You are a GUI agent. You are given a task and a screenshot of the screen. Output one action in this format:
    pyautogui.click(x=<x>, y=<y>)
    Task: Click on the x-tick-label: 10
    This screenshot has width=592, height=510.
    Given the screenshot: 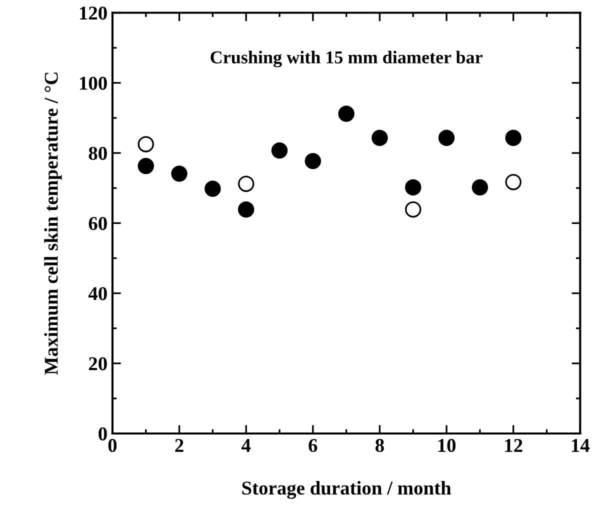 What is the action you would take?
    pyautogui.click(x=447, y=445)
    